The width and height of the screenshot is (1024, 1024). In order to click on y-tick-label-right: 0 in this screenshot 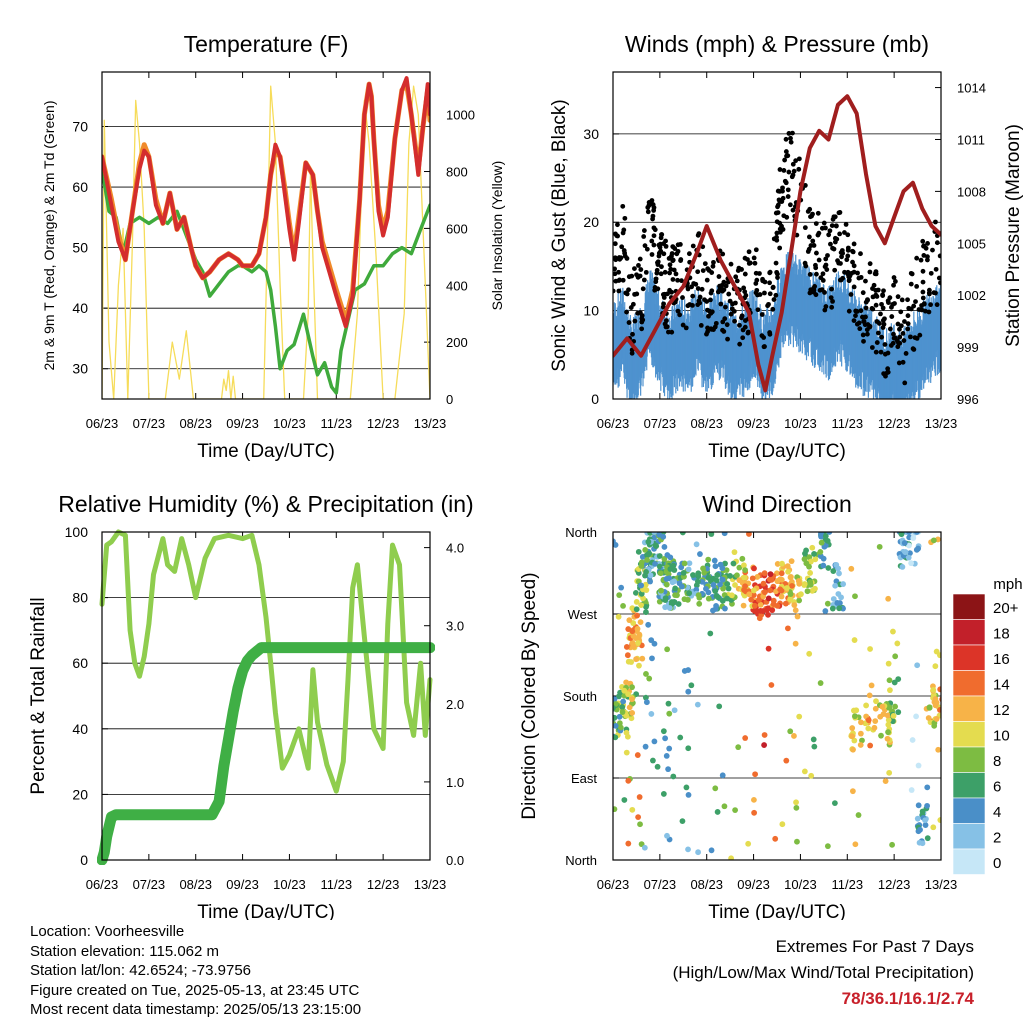, I will do `click(449, 399)`.